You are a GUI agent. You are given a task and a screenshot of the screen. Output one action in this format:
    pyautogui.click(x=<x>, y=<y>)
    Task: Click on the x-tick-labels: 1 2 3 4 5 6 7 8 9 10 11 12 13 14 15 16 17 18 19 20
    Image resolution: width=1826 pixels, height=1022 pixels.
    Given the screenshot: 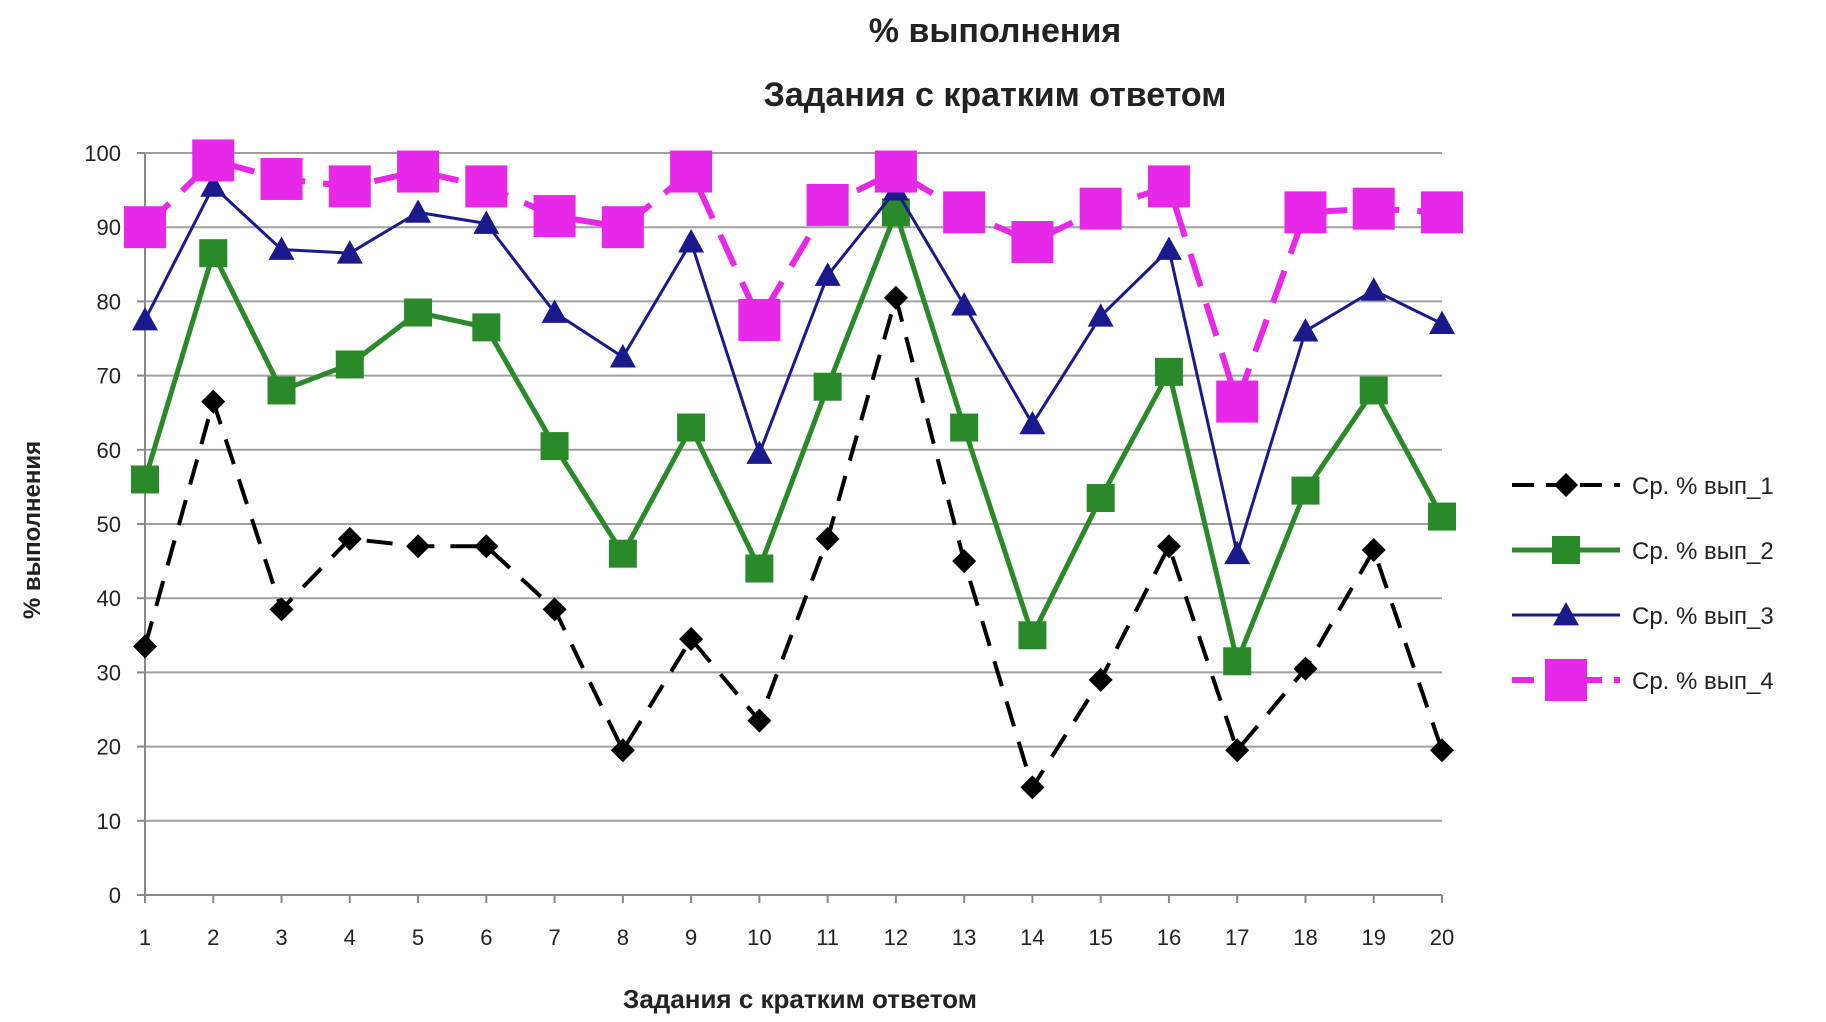 What is the action you would take?
    pyautogui.click(x=796, y=922)
    